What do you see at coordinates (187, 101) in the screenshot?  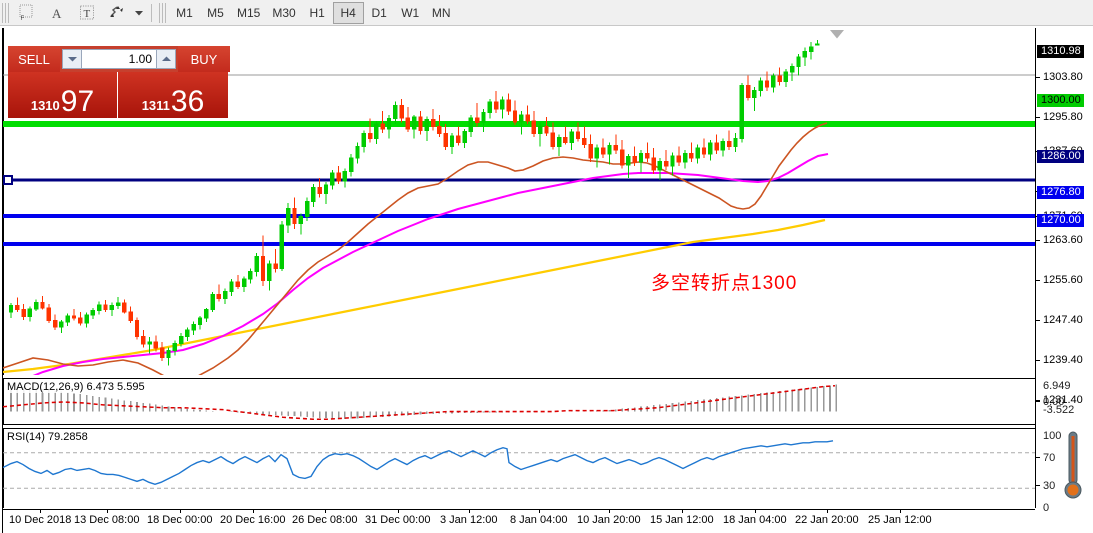 I see `buy-price-decimal: 36` at bounding box center [187, 101].